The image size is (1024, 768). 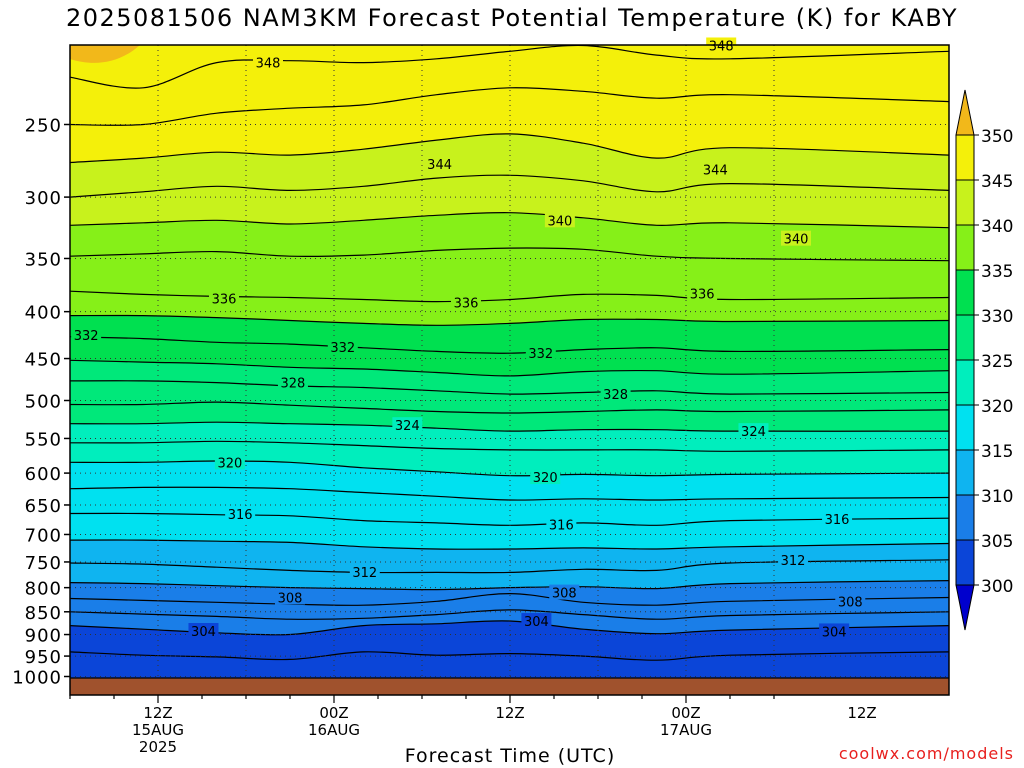 I want to click on y-tick-label: 900, so click(x=43, y=636).